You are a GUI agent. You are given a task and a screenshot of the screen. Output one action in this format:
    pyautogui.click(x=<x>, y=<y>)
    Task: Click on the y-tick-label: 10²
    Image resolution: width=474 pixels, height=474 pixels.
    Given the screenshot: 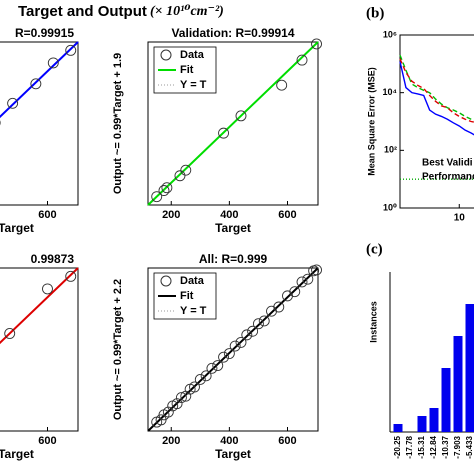 What is the action you would take?
    pyautogui.click(x=390, y=150)
    